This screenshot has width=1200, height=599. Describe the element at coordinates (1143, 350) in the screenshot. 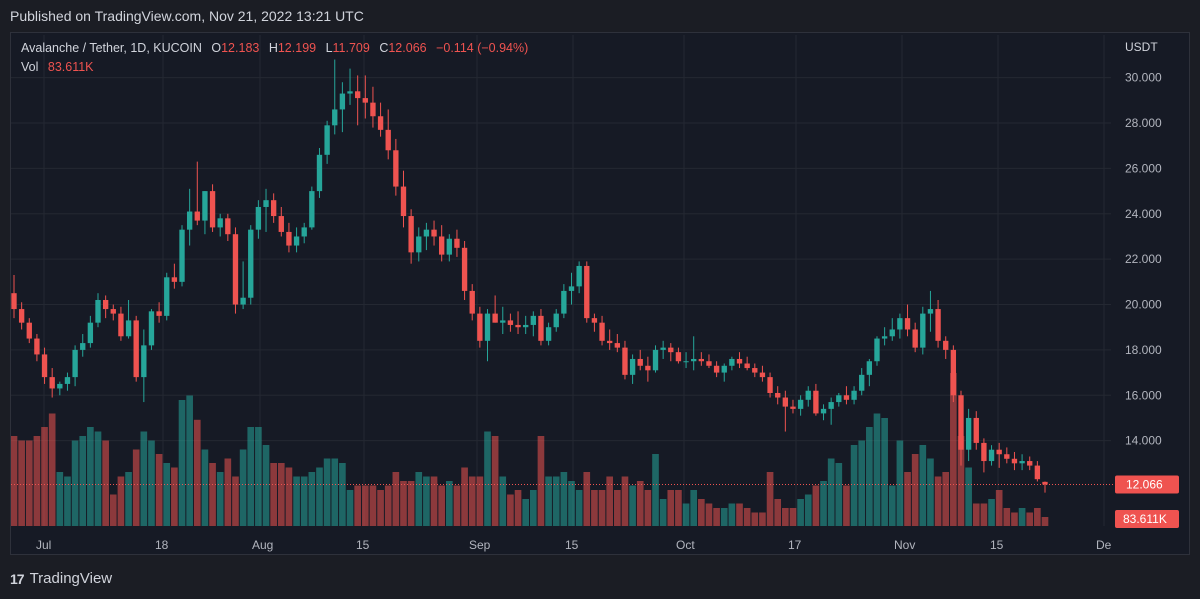

I see `price-tick-label: 18.000` at that location.